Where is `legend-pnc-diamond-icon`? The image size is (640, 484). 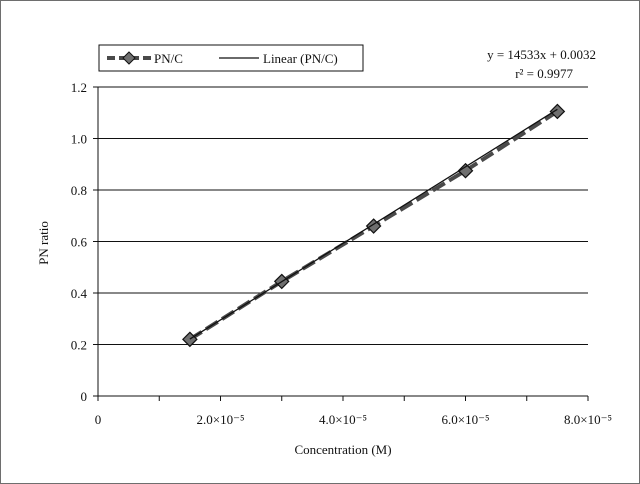
legend-pnc-diamond-icon is located at coordinates (129, 58).